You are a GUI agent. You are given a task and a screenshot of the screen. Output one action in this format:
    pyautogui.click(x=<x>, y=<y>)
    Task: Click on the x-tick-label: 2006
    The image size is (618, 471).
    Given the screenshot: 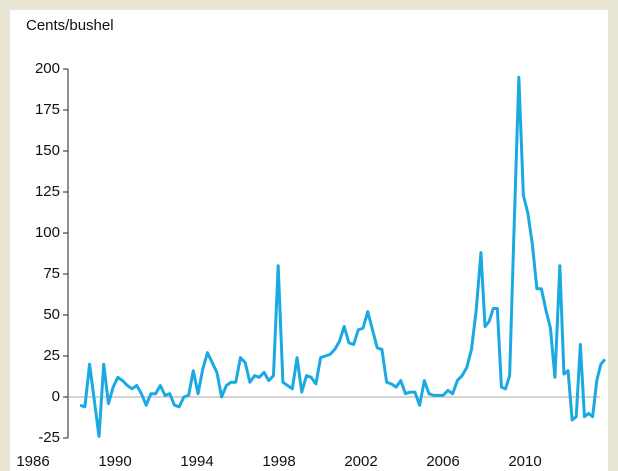 What is the action you would take?
    pyautogui.click(x=442, y=461)
    